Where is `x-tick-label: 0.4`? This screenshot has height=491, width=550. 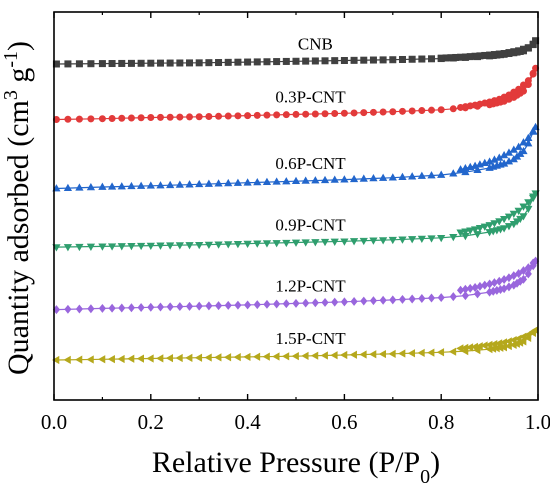
x-tick-label: 0.4 is located at coordinates (247, 422).